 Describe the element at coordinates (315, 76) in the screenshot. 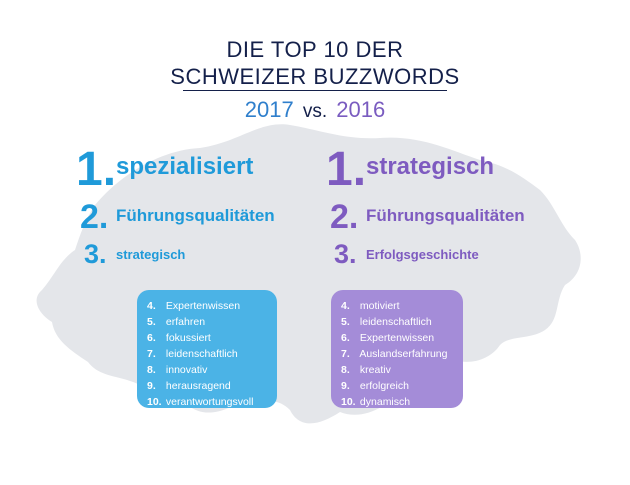

I see `title-line-2: SCHWEIZER BUZZWORDS` at that location.